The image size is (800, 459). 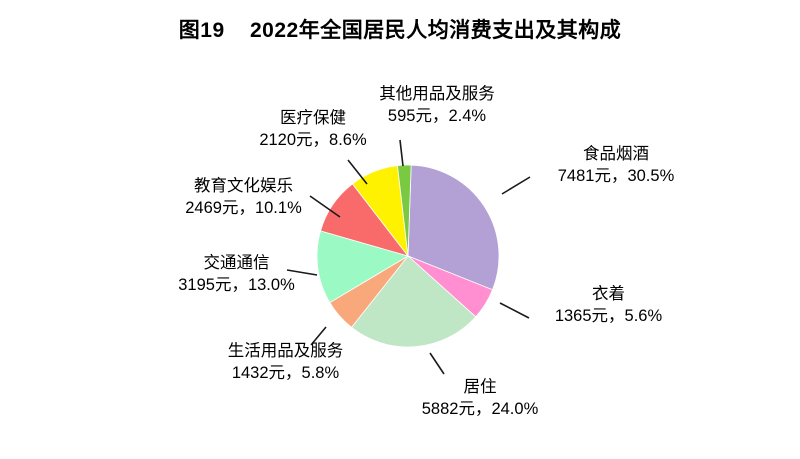 What do you see at coordinates (608, 294) in the screenshot?
I see `pie-label-name-clothing: 衣着` at bounding box center [608, 294].